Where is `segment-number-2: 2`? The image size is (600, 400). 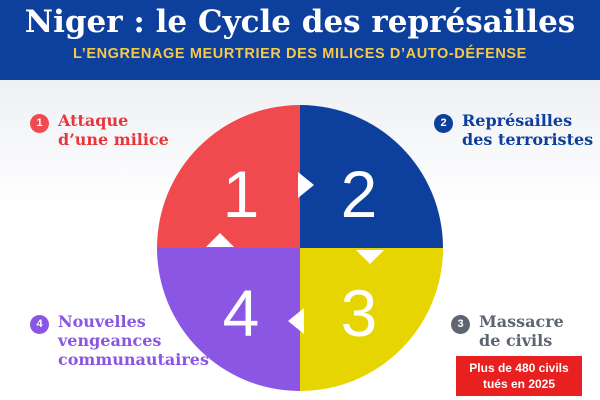 segment-number-2: 2 is located at coordinates (359, 194).